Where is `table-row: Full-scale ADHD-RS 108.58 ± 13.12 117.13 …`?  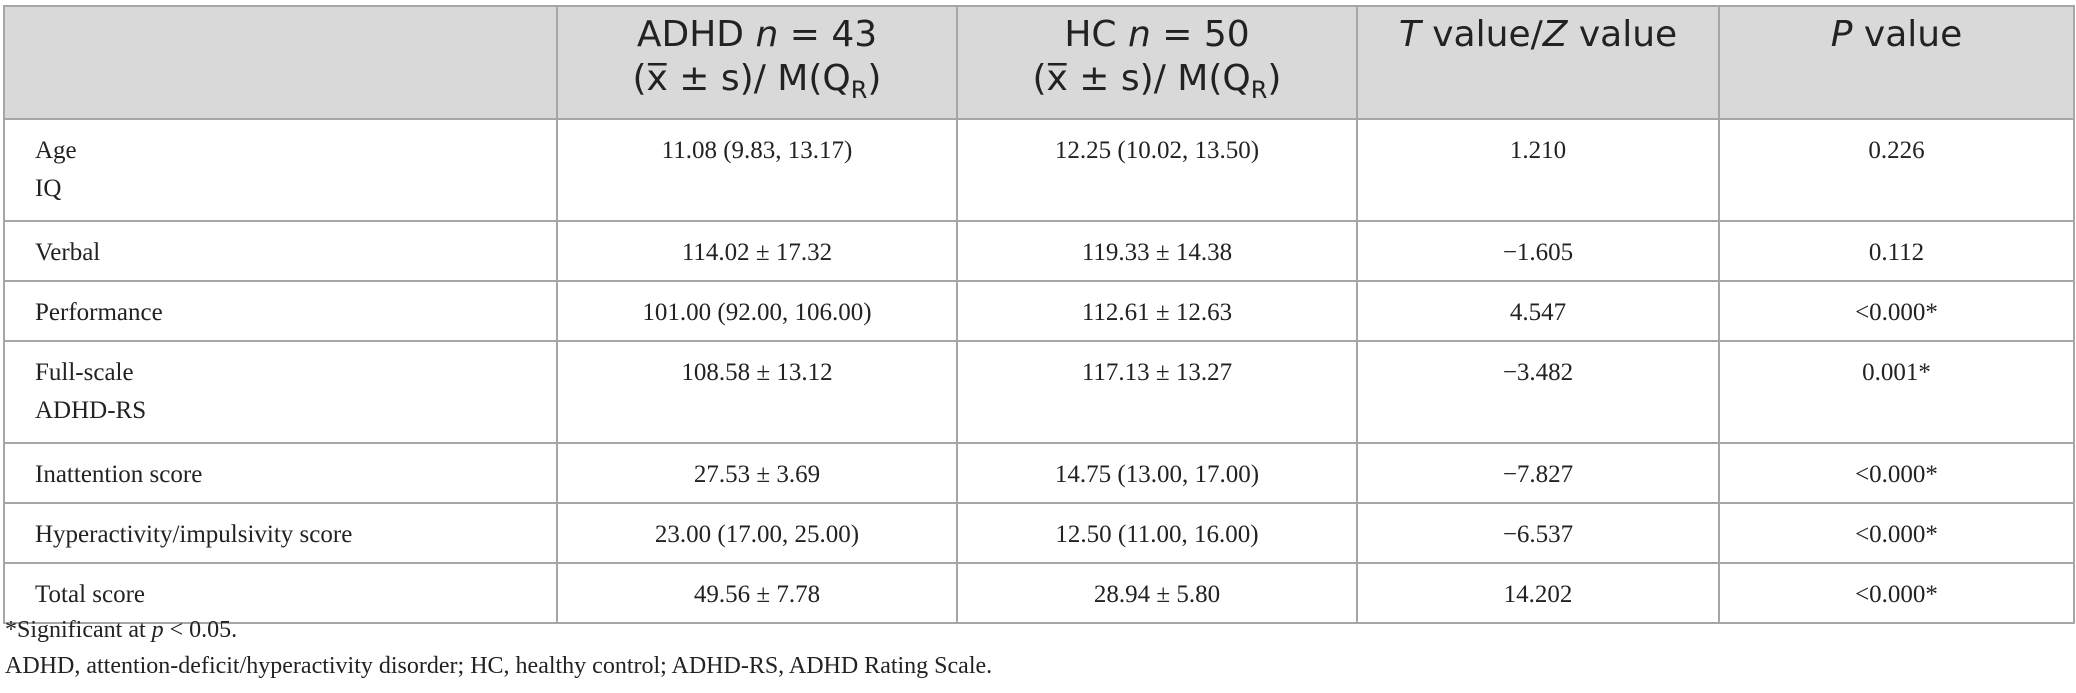 table-row: Full-scale ADHD-RS 108.58 ± 13.12 117.13 … is located at coordinates (1039, 392).